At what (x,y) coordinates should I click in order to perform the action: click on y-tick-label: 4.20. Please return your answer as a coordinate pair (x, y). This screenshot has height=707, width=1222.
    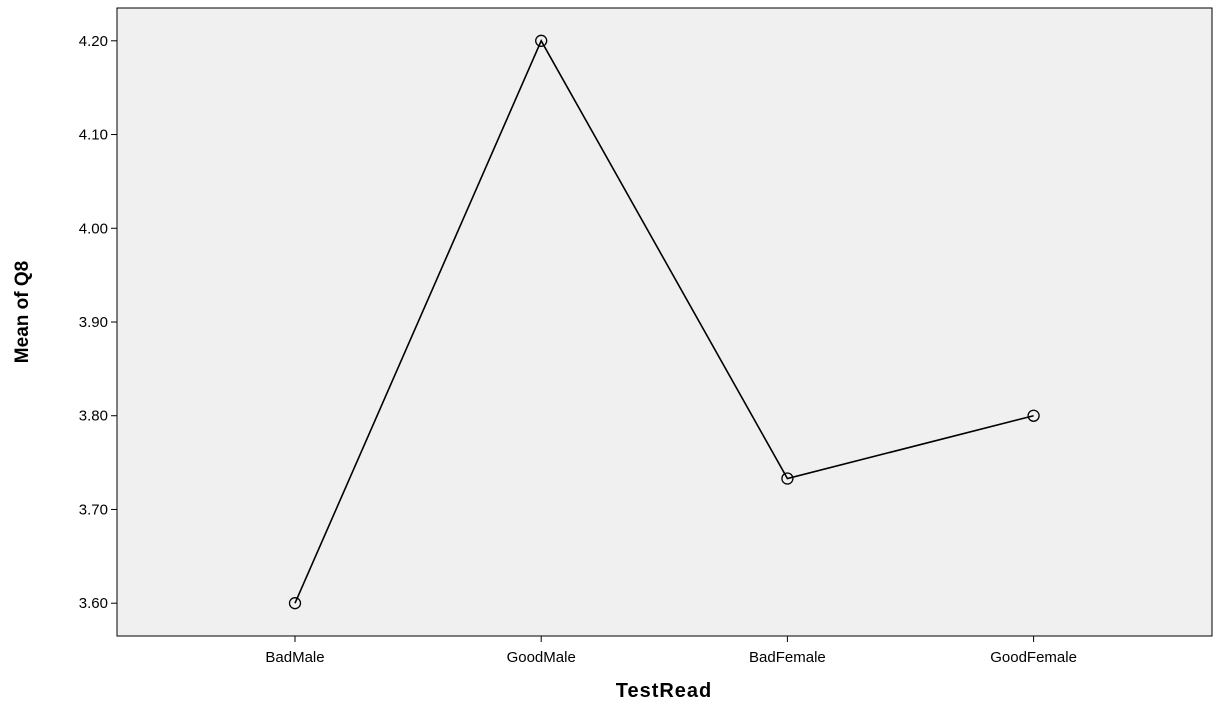
    Looking at the image, I should click on (93, 41).